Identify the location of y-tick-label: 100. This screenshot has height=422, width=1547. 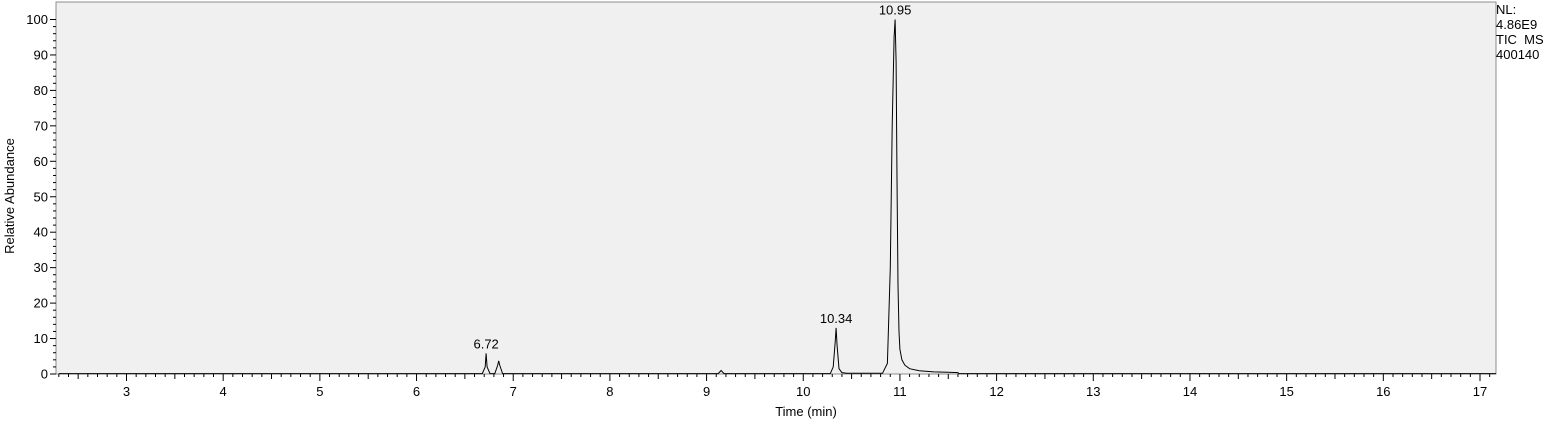
(37, 19).